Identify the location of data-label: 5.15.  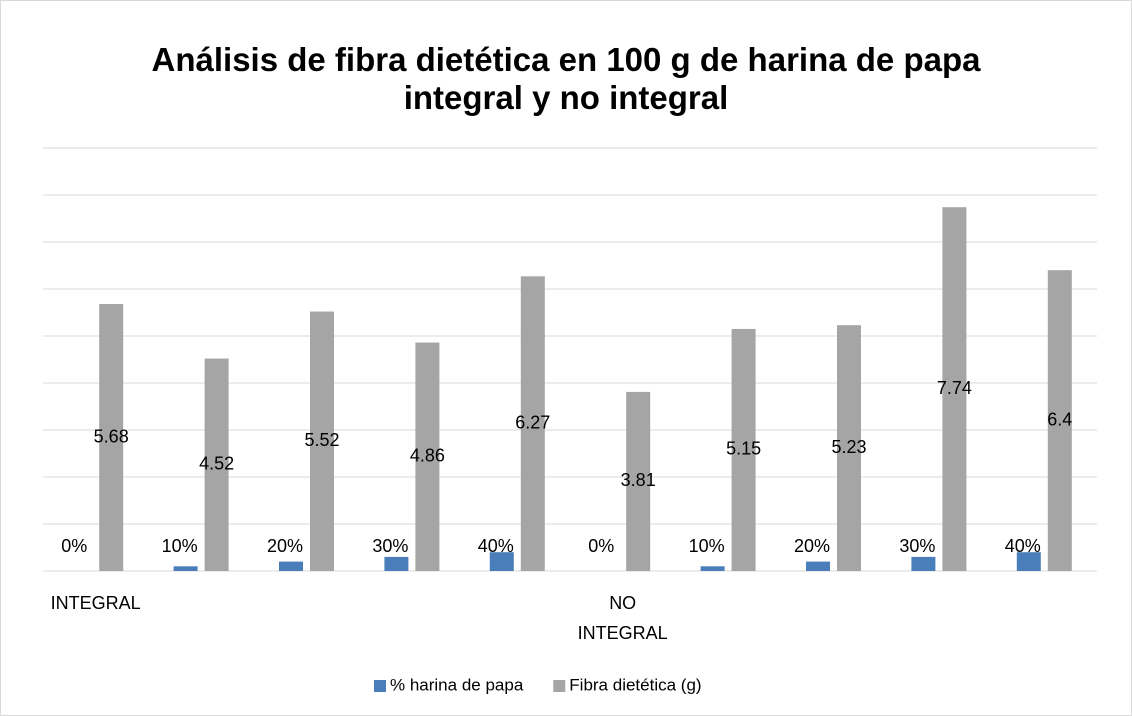
(743, 449).